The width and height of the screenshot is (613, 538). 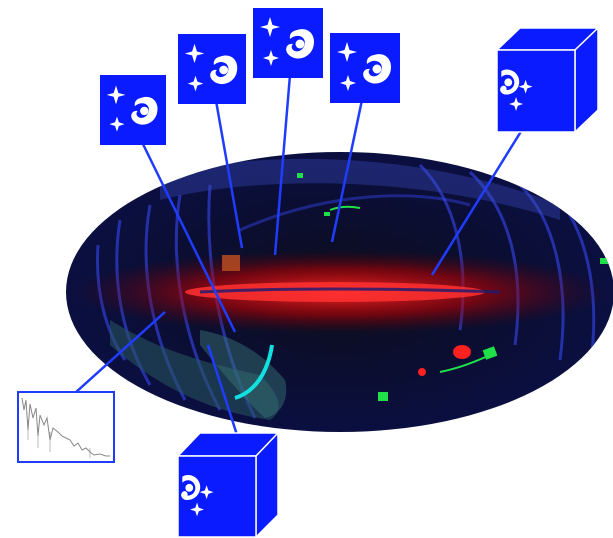 What do you see at coordinates (468, 362) in the screenshot?
I see `survey-curve-right` at bounding box center [468, 362].